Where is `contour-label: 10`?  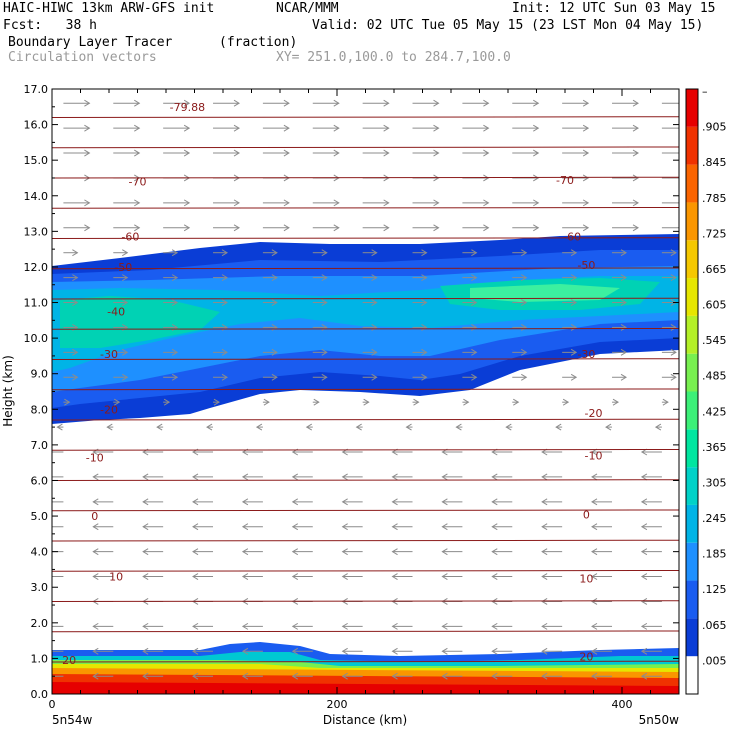 contour-label: 10 is located at coordinates (586, 578).